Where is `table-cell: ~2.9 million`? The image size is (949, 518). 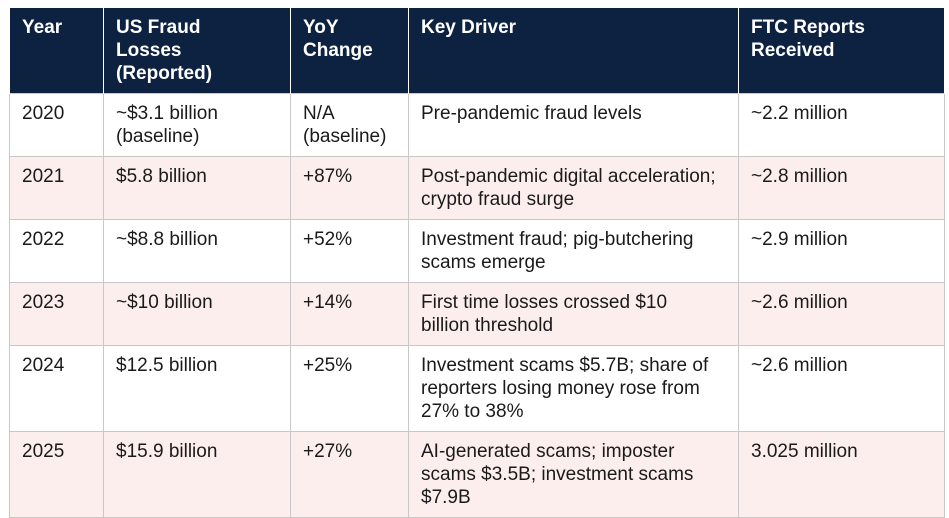
table-cell: ~2.9 million is located at coordinates (841, 251).